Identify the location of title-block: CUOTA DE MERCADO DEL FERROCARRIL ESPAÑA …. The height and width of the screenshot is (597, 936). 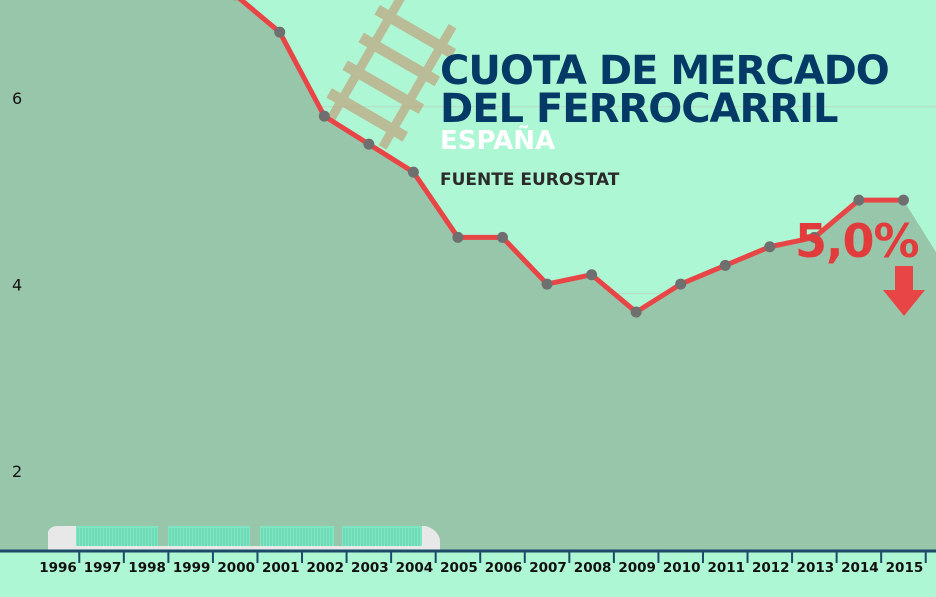
(665, 119).